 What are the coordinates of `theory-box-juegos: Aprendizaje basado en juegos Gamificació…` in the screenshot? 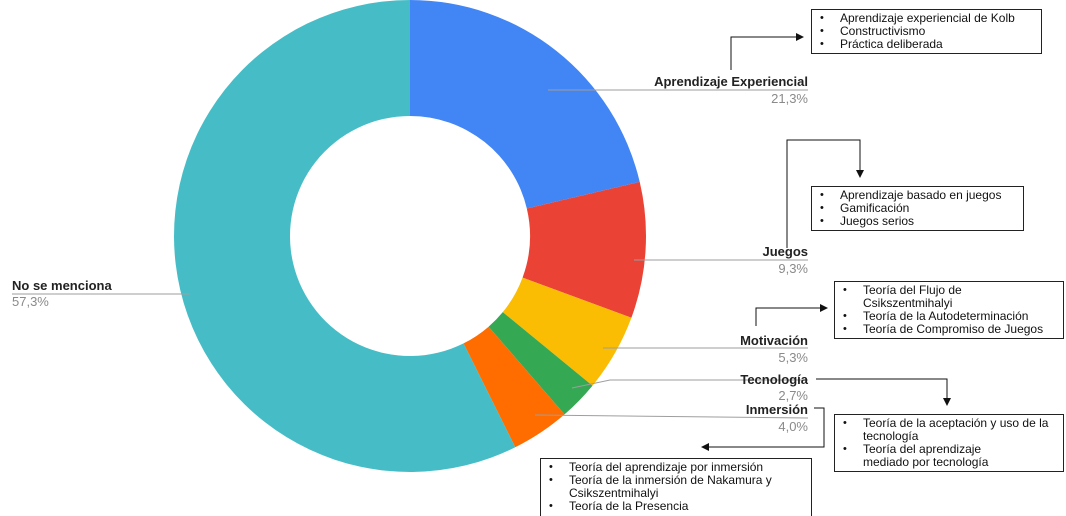 It's located at (917, 208).